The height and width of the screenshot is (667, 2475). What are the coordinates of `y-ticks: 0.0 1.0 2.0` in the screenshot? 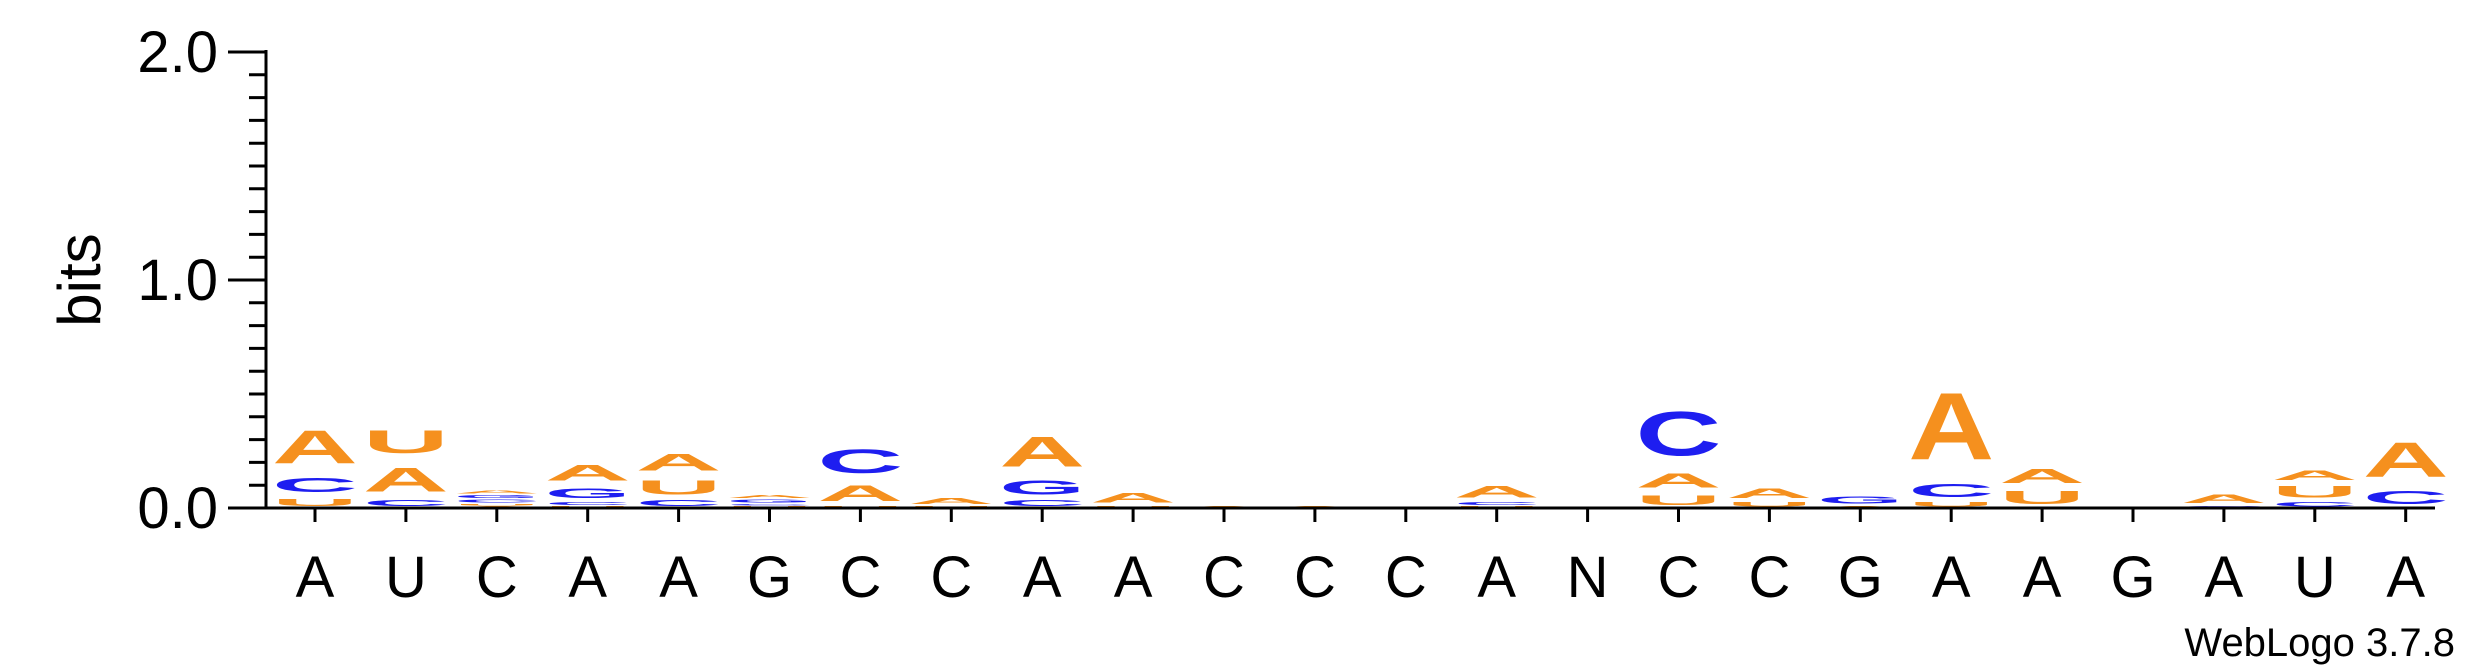 It's located at (201, 280).